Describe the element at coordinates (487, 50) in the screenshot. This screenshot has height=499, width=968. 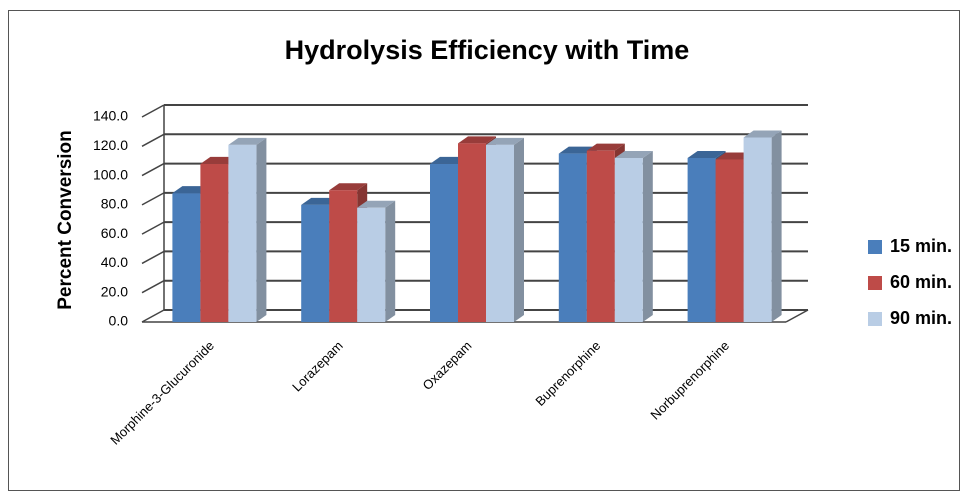
I see `chart-title: Hydrolysis Efficiency with Time` at that location.